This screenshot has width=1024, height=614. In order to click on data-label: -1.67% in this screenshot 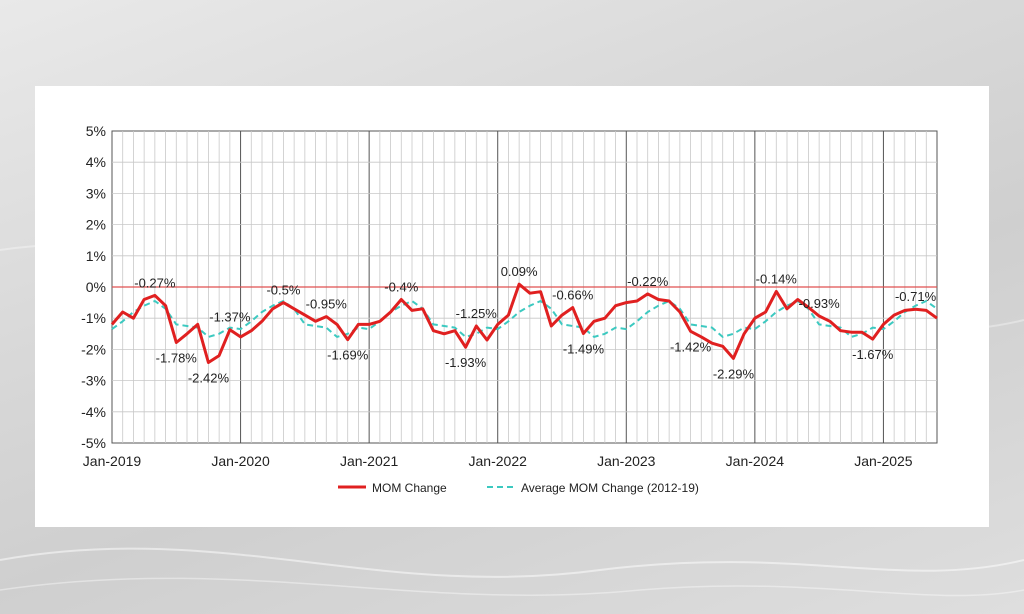, I will do `click(873, 354)`.